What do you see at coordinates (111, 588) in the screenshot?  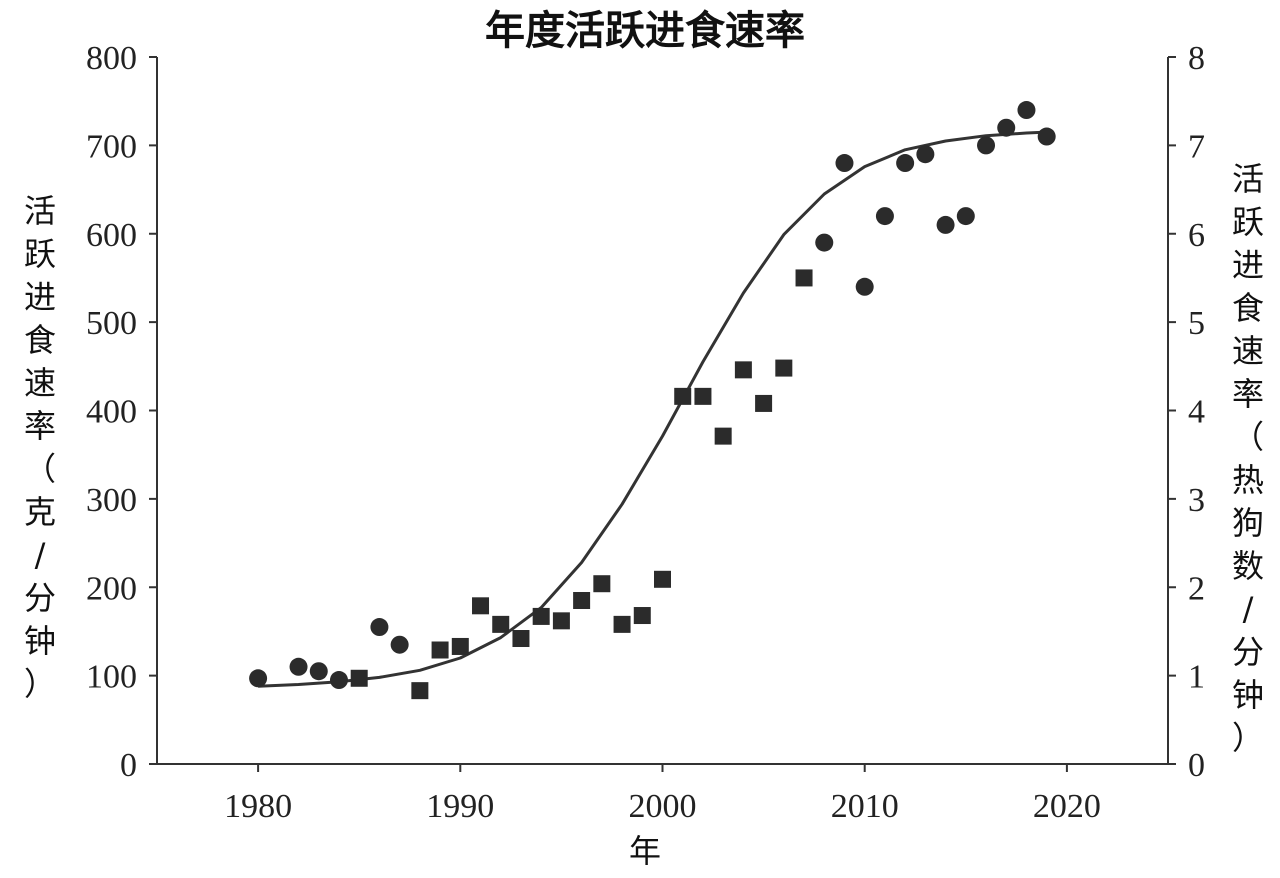 I see `y-tick-label: 200` at bounding box center [111, 588].